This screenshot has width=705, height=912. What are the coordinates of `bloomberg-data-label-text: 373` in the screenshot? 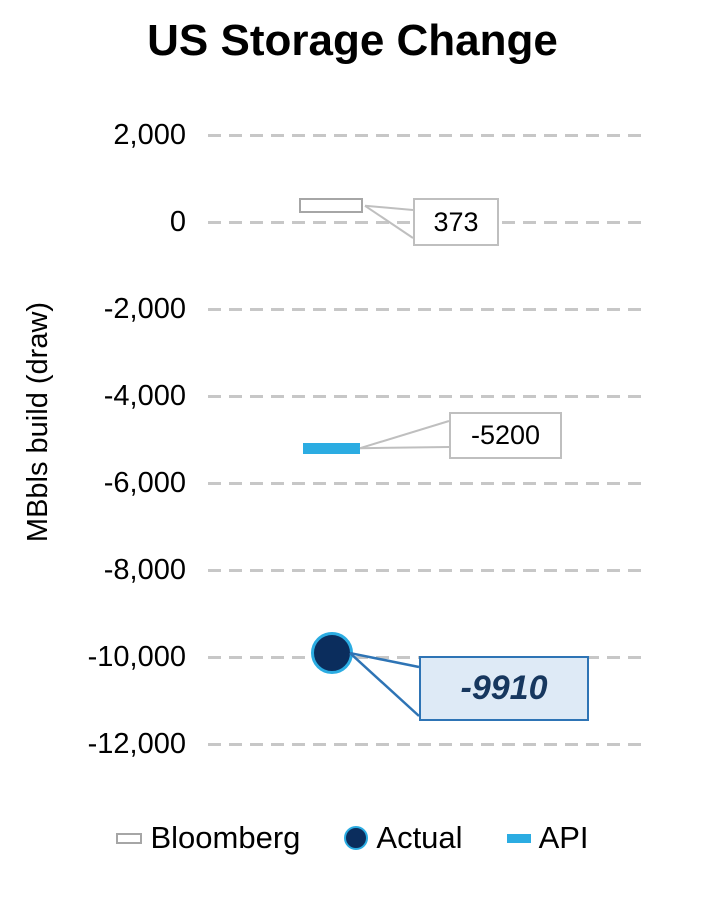 It's located at (456, 221).